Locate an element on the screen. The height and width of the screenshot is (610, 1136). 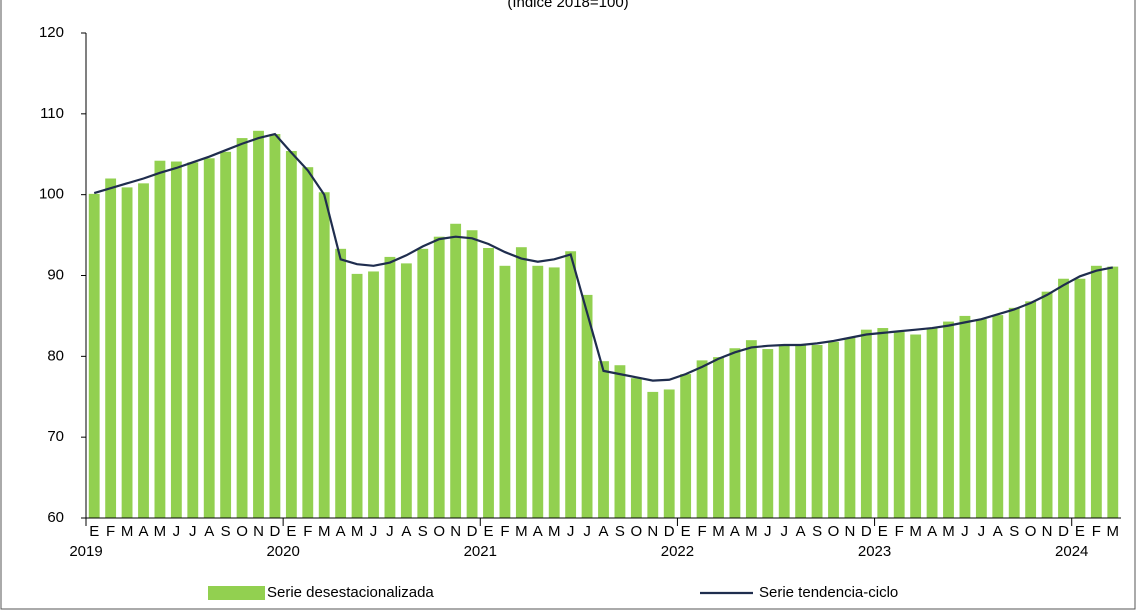
legend-label: Serie desestacionalizada is located at coordinates (350, 592).